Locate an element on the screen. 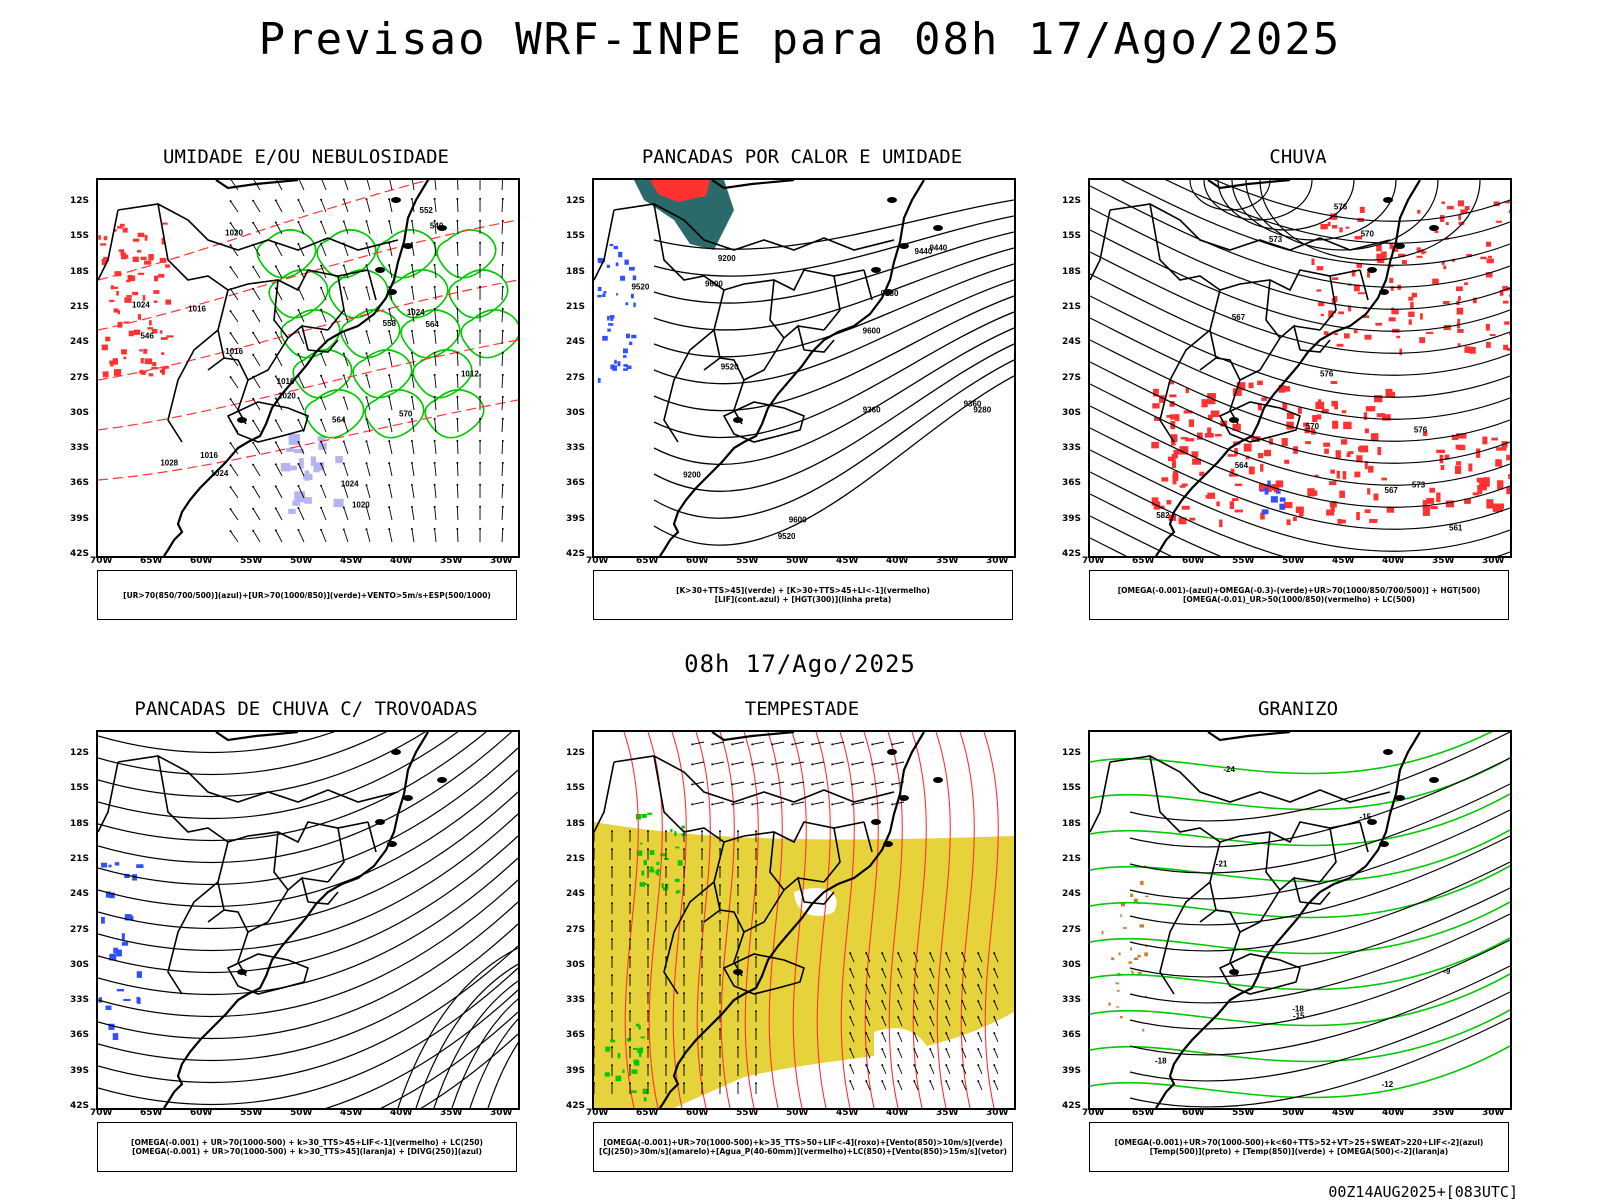 This screenshot has width=1600, height=1201. longitude-tick-label: 45W is located at coordinates (847, 1113).